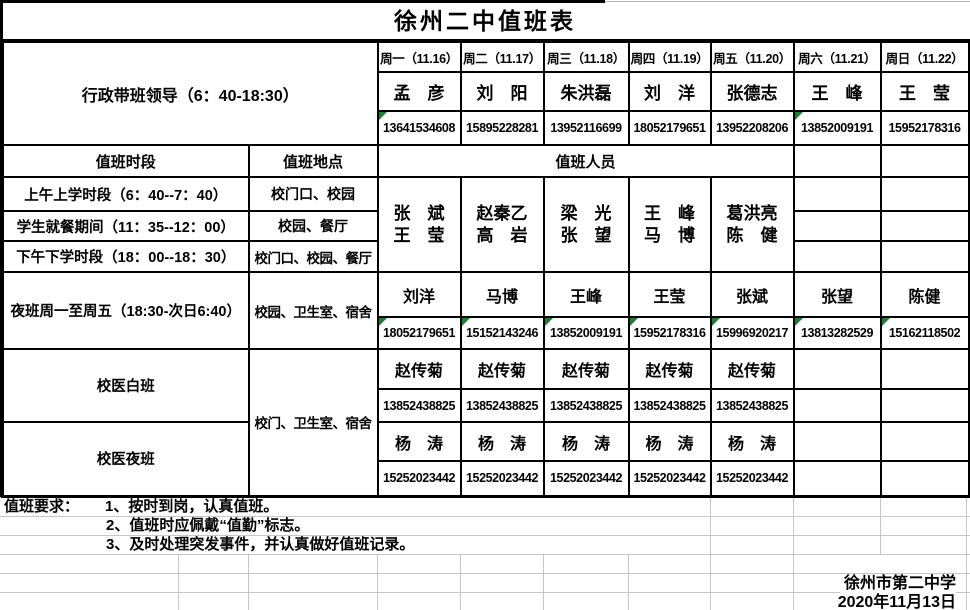 Image resolution: width=970 pixels, height=610 pixels. What do you see at coordinates (502, 56) in the screenshot?
I see `day-header-tue: 周二（11.17）` at bounding box center [502, 56].